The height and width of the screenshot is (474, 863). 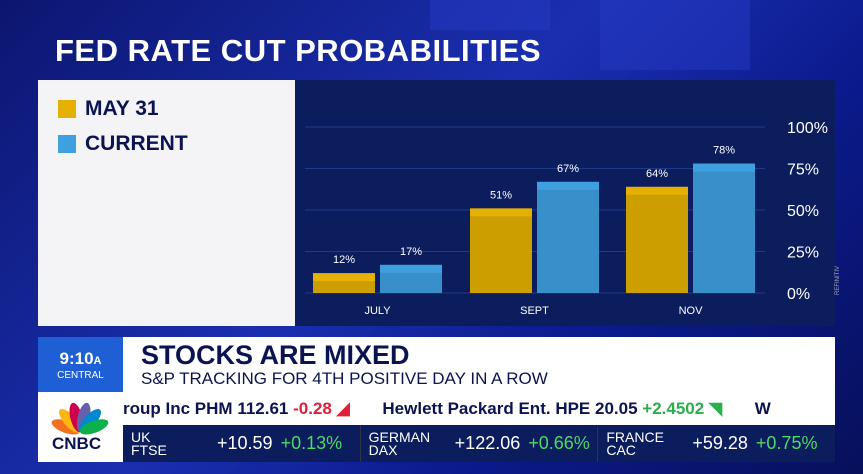 I want to click on credit: REFINITIV, so click(x=838, y=280).